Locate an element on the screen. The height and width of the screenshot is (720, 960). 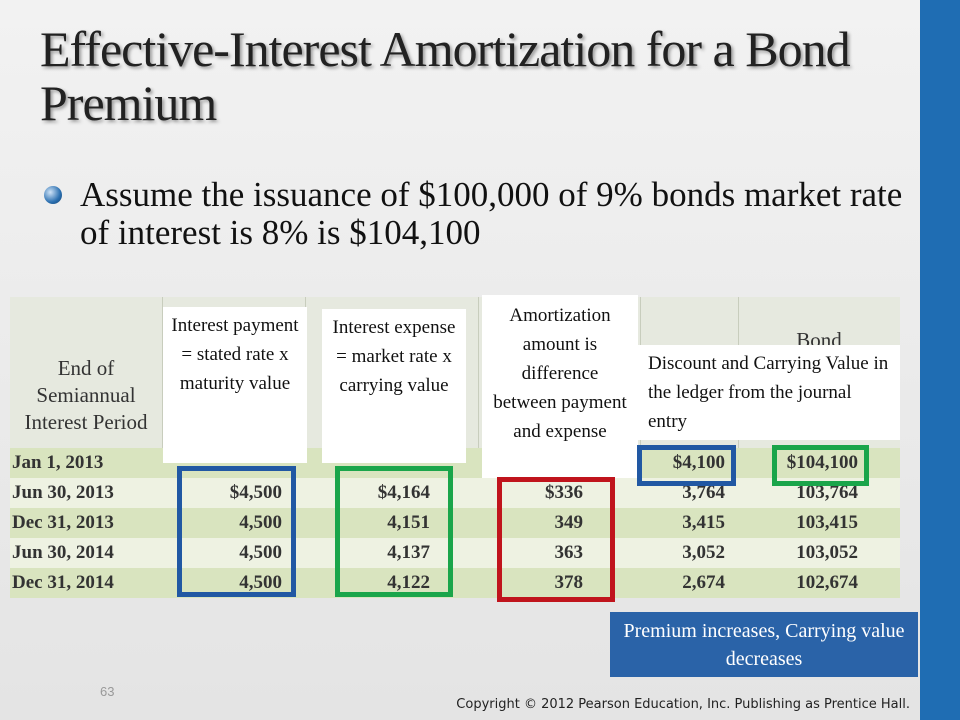
side-stripe is located at coordinates (940, 360).